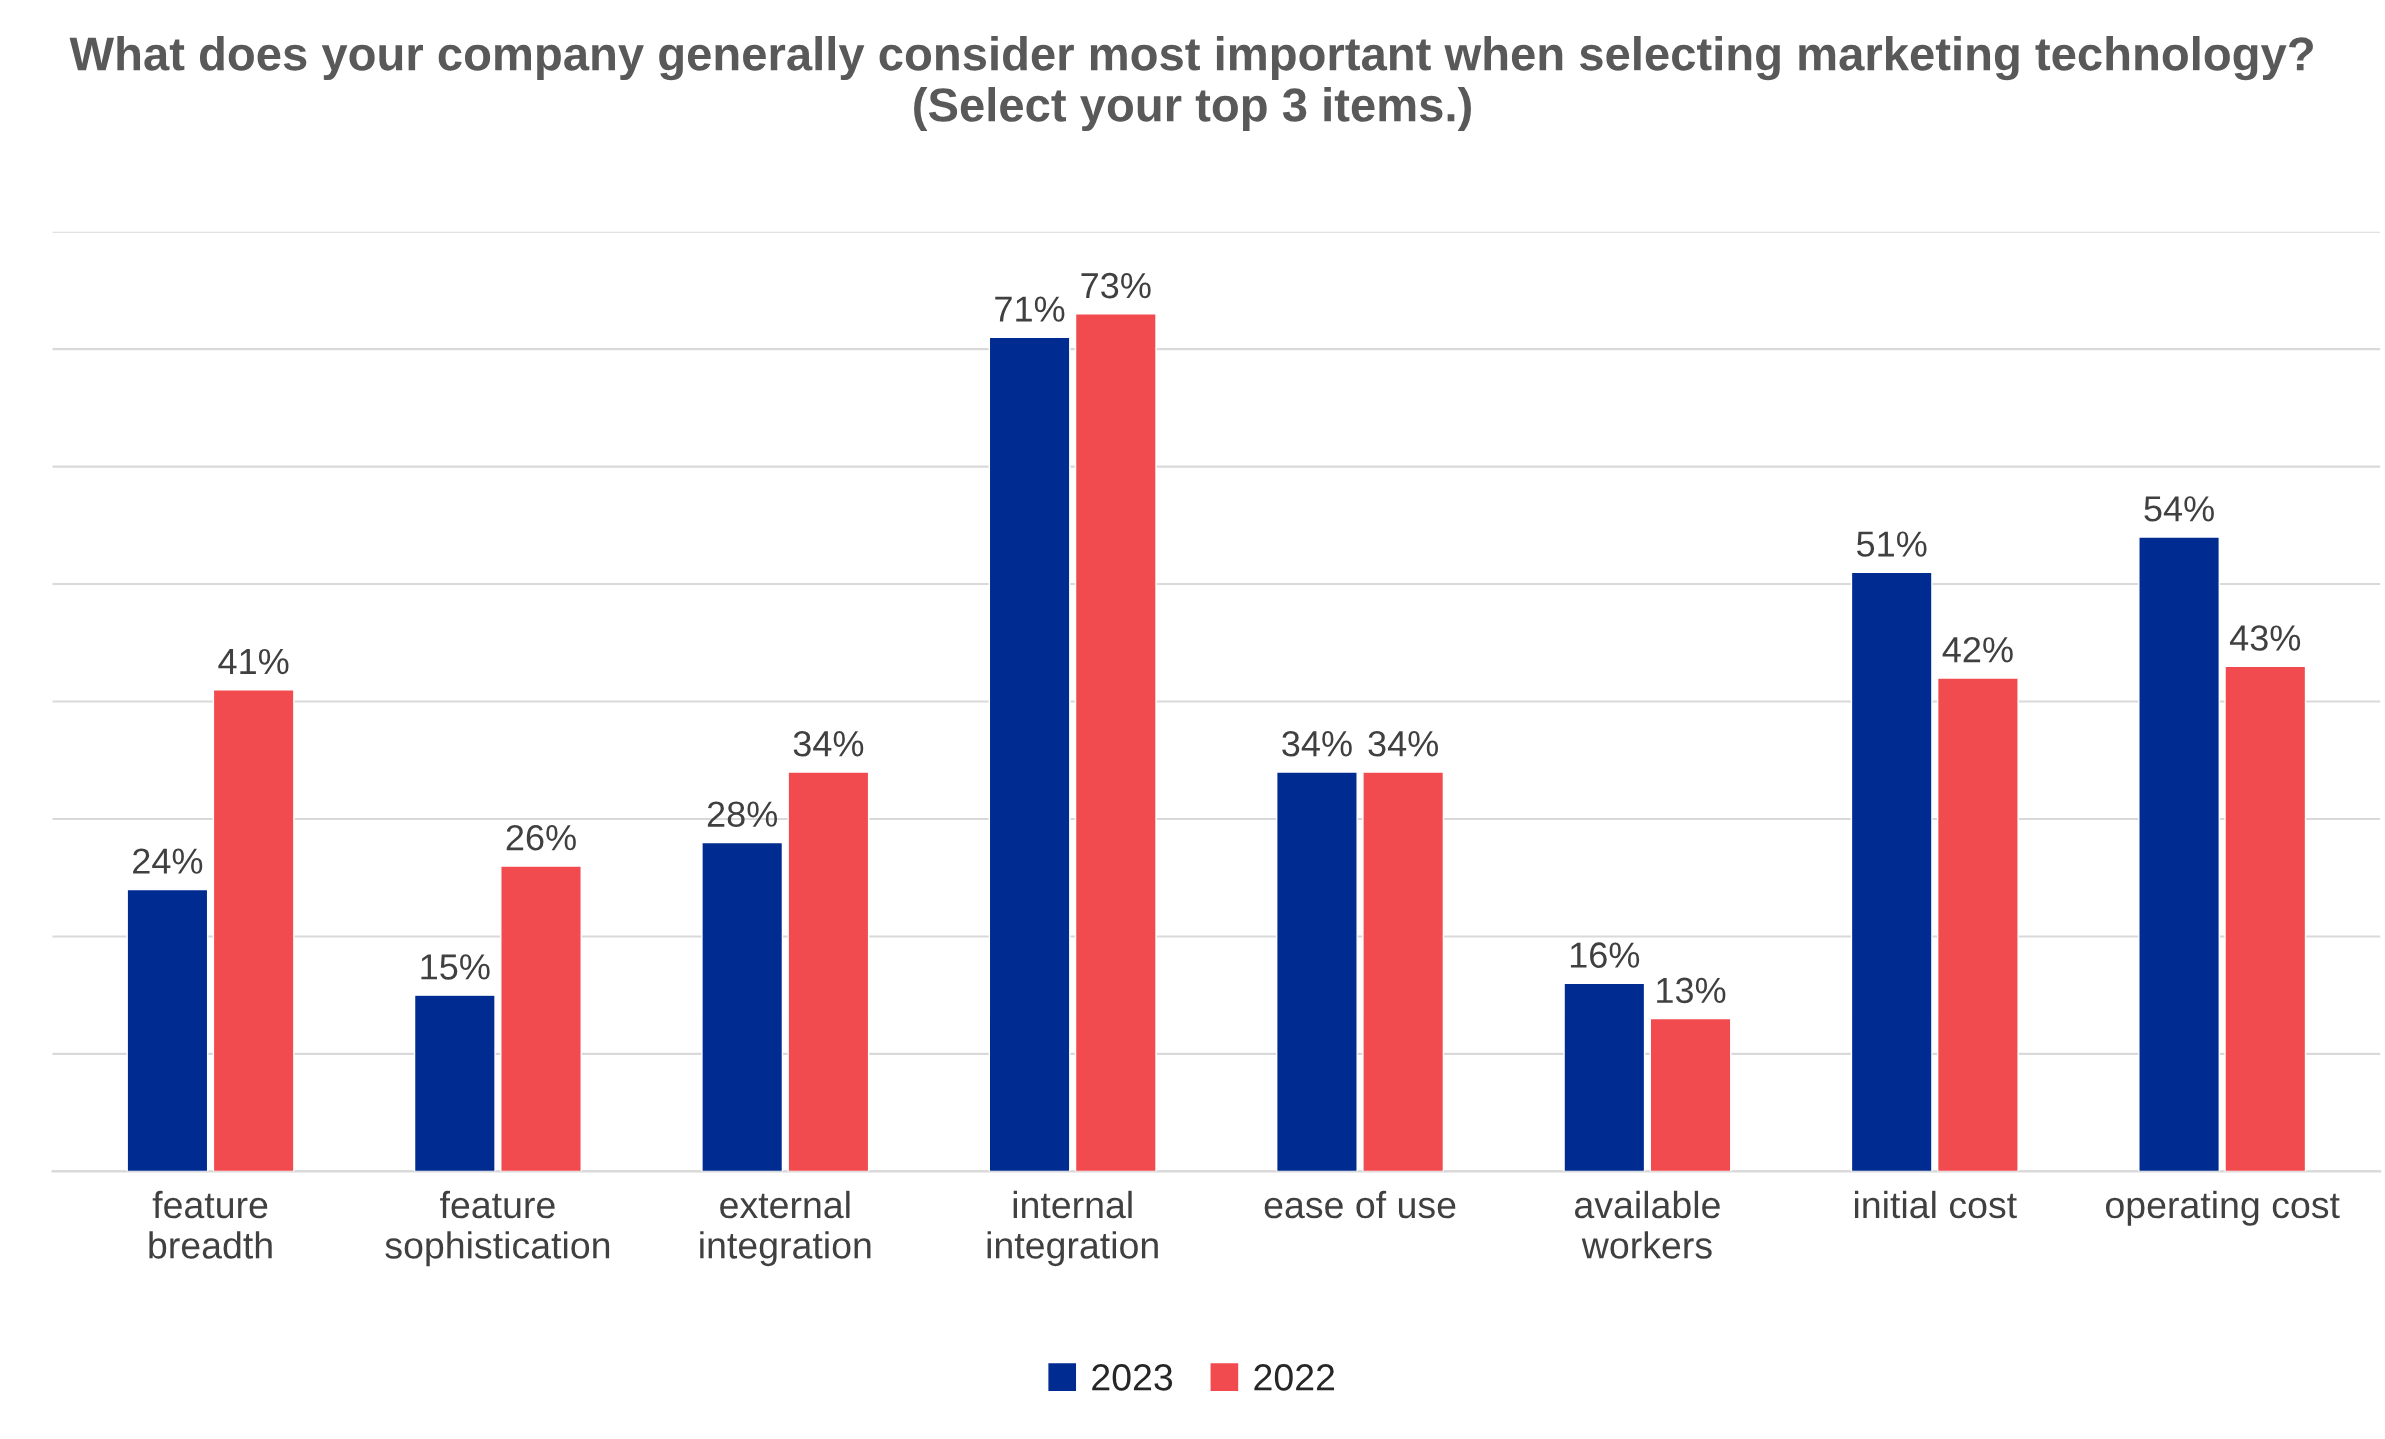 The width and height of the screenshot is (2385, 1439). What do you see at coordinates (497, 1228) in the screenshot?
I see `x-tick-label: feature sophistication` at bounding box center [497, 1228].